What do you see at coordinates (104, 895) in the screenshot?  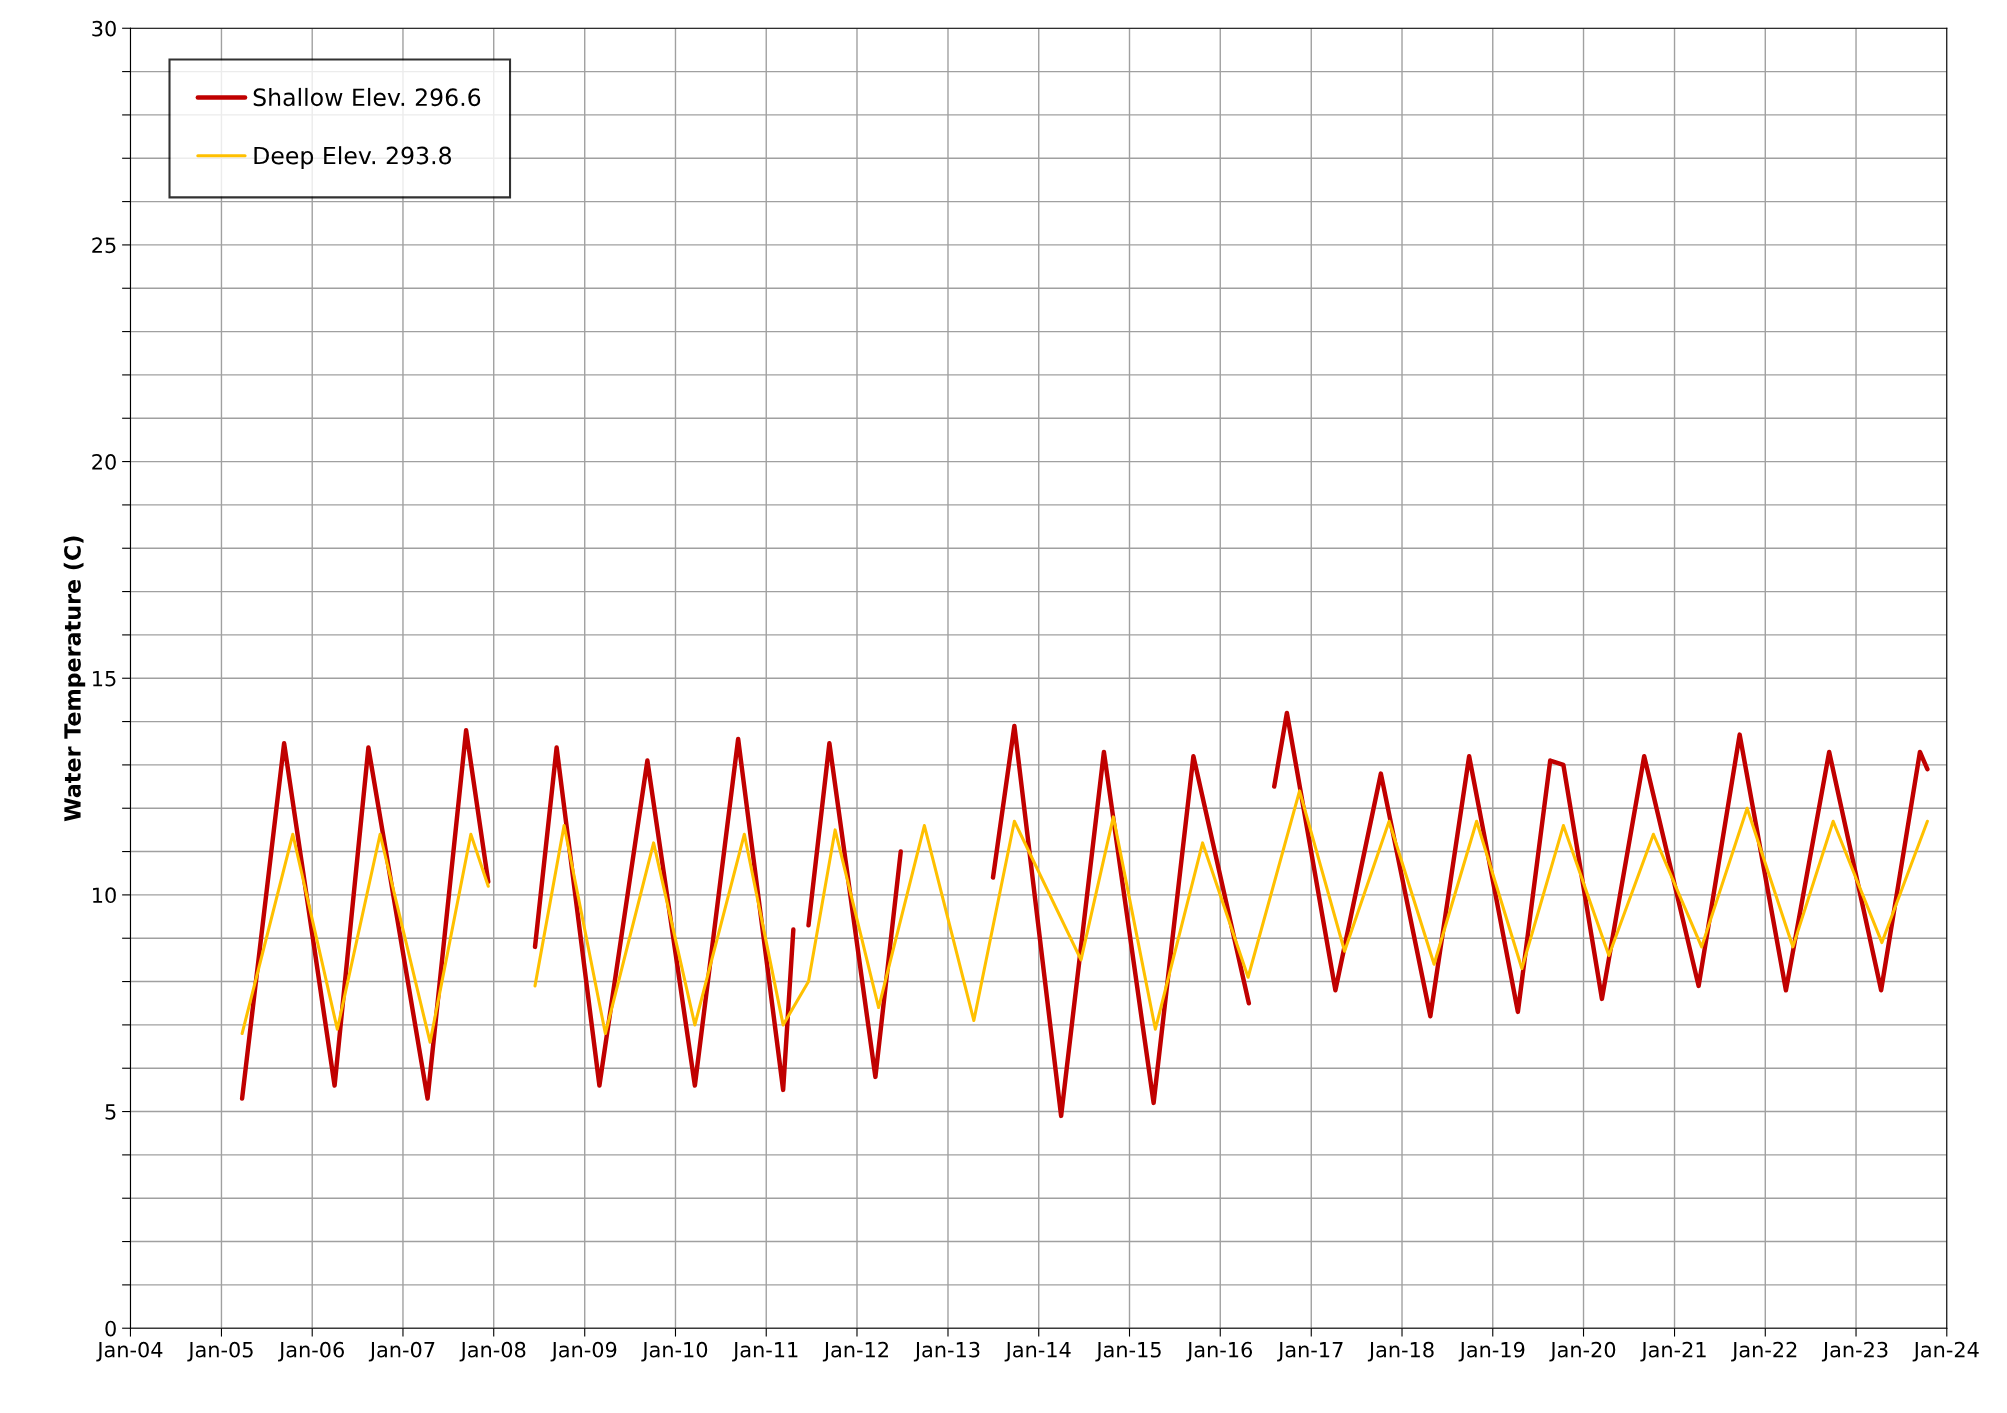 I see `y-tick-label: 10` at bounding box center [104, 895].